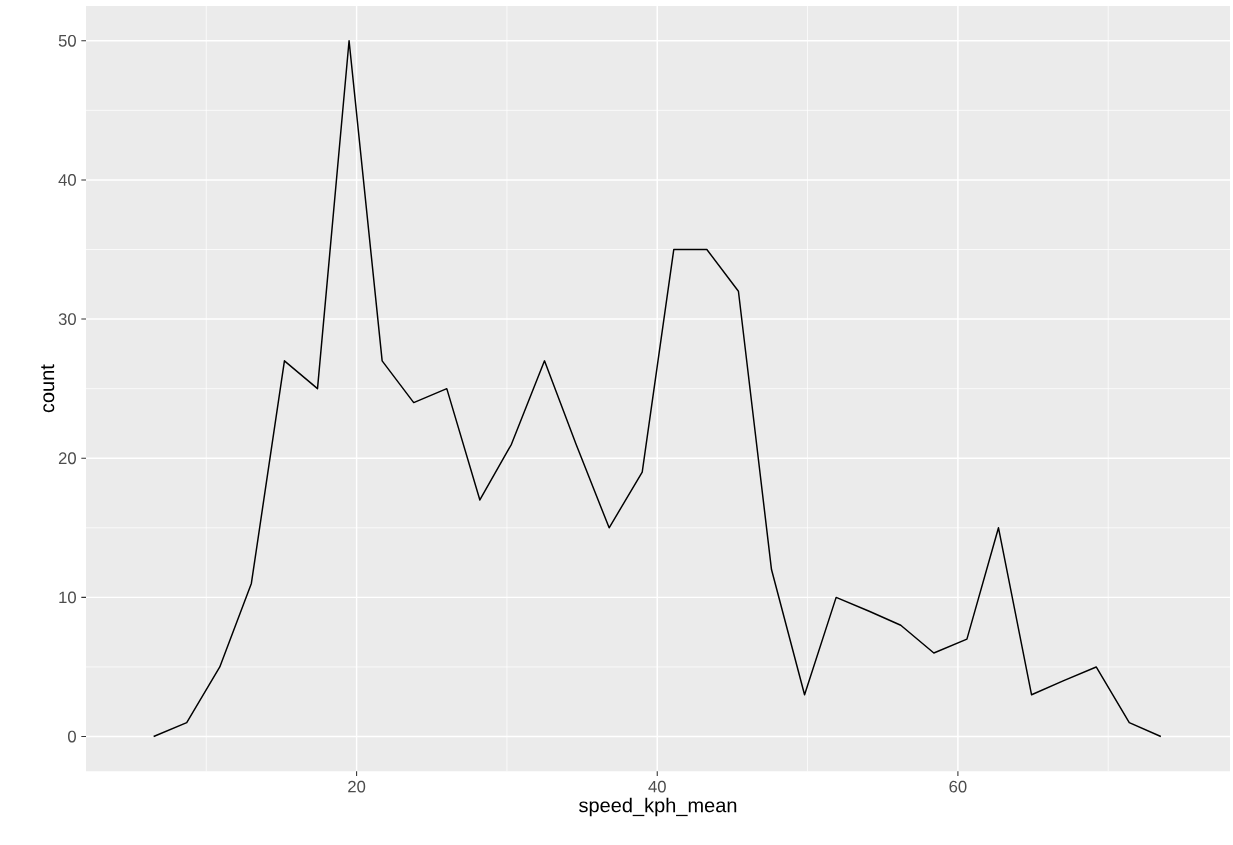 Image resolution: width=1233 pixels, height=845 pixels. I want to click on y-tick-label: 20, so click(67, 458).